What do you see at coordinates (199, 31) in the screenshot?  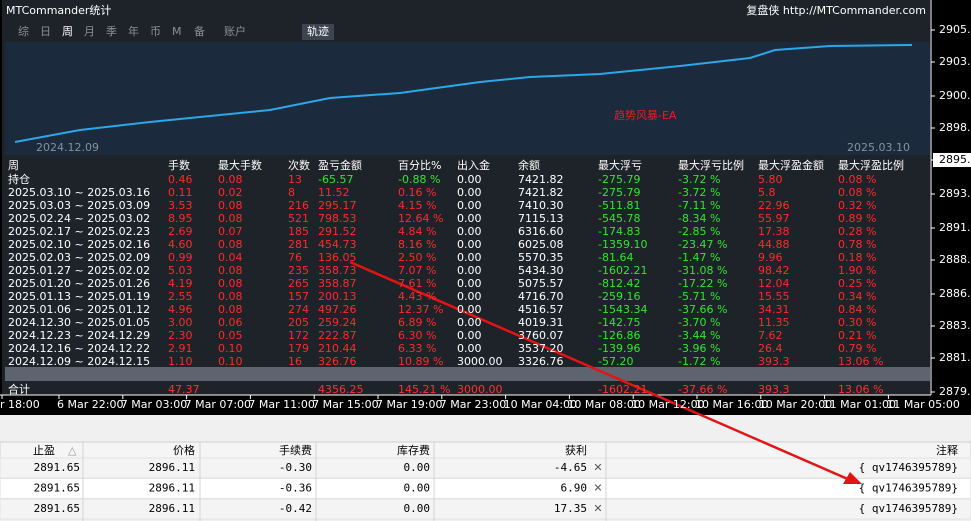 I see `period-tab: 备` at bounding box center [199, 31].